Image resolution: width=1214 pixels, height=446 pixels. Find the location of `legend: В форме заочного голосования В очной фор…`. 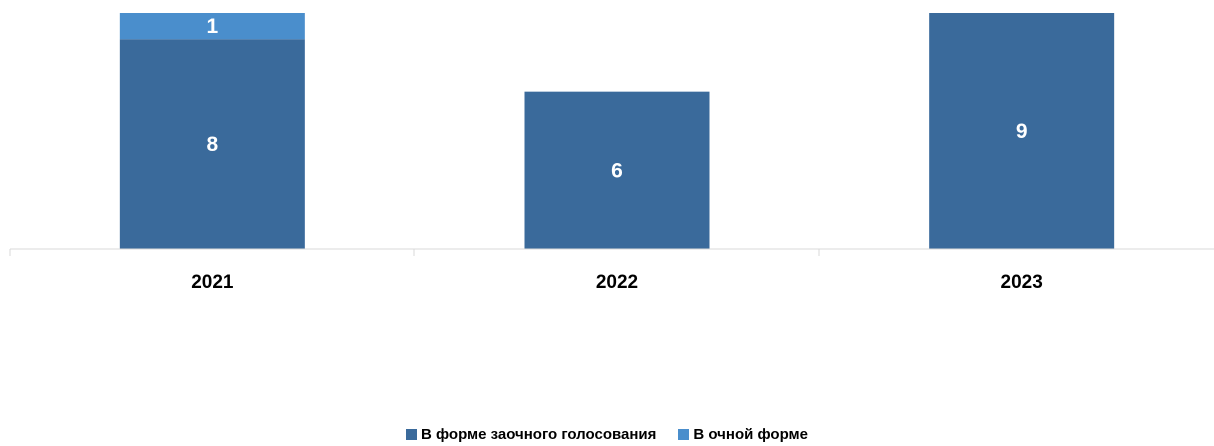

legend: В форме заочного голосования В очной фор… is located at coordinates (607, 434).